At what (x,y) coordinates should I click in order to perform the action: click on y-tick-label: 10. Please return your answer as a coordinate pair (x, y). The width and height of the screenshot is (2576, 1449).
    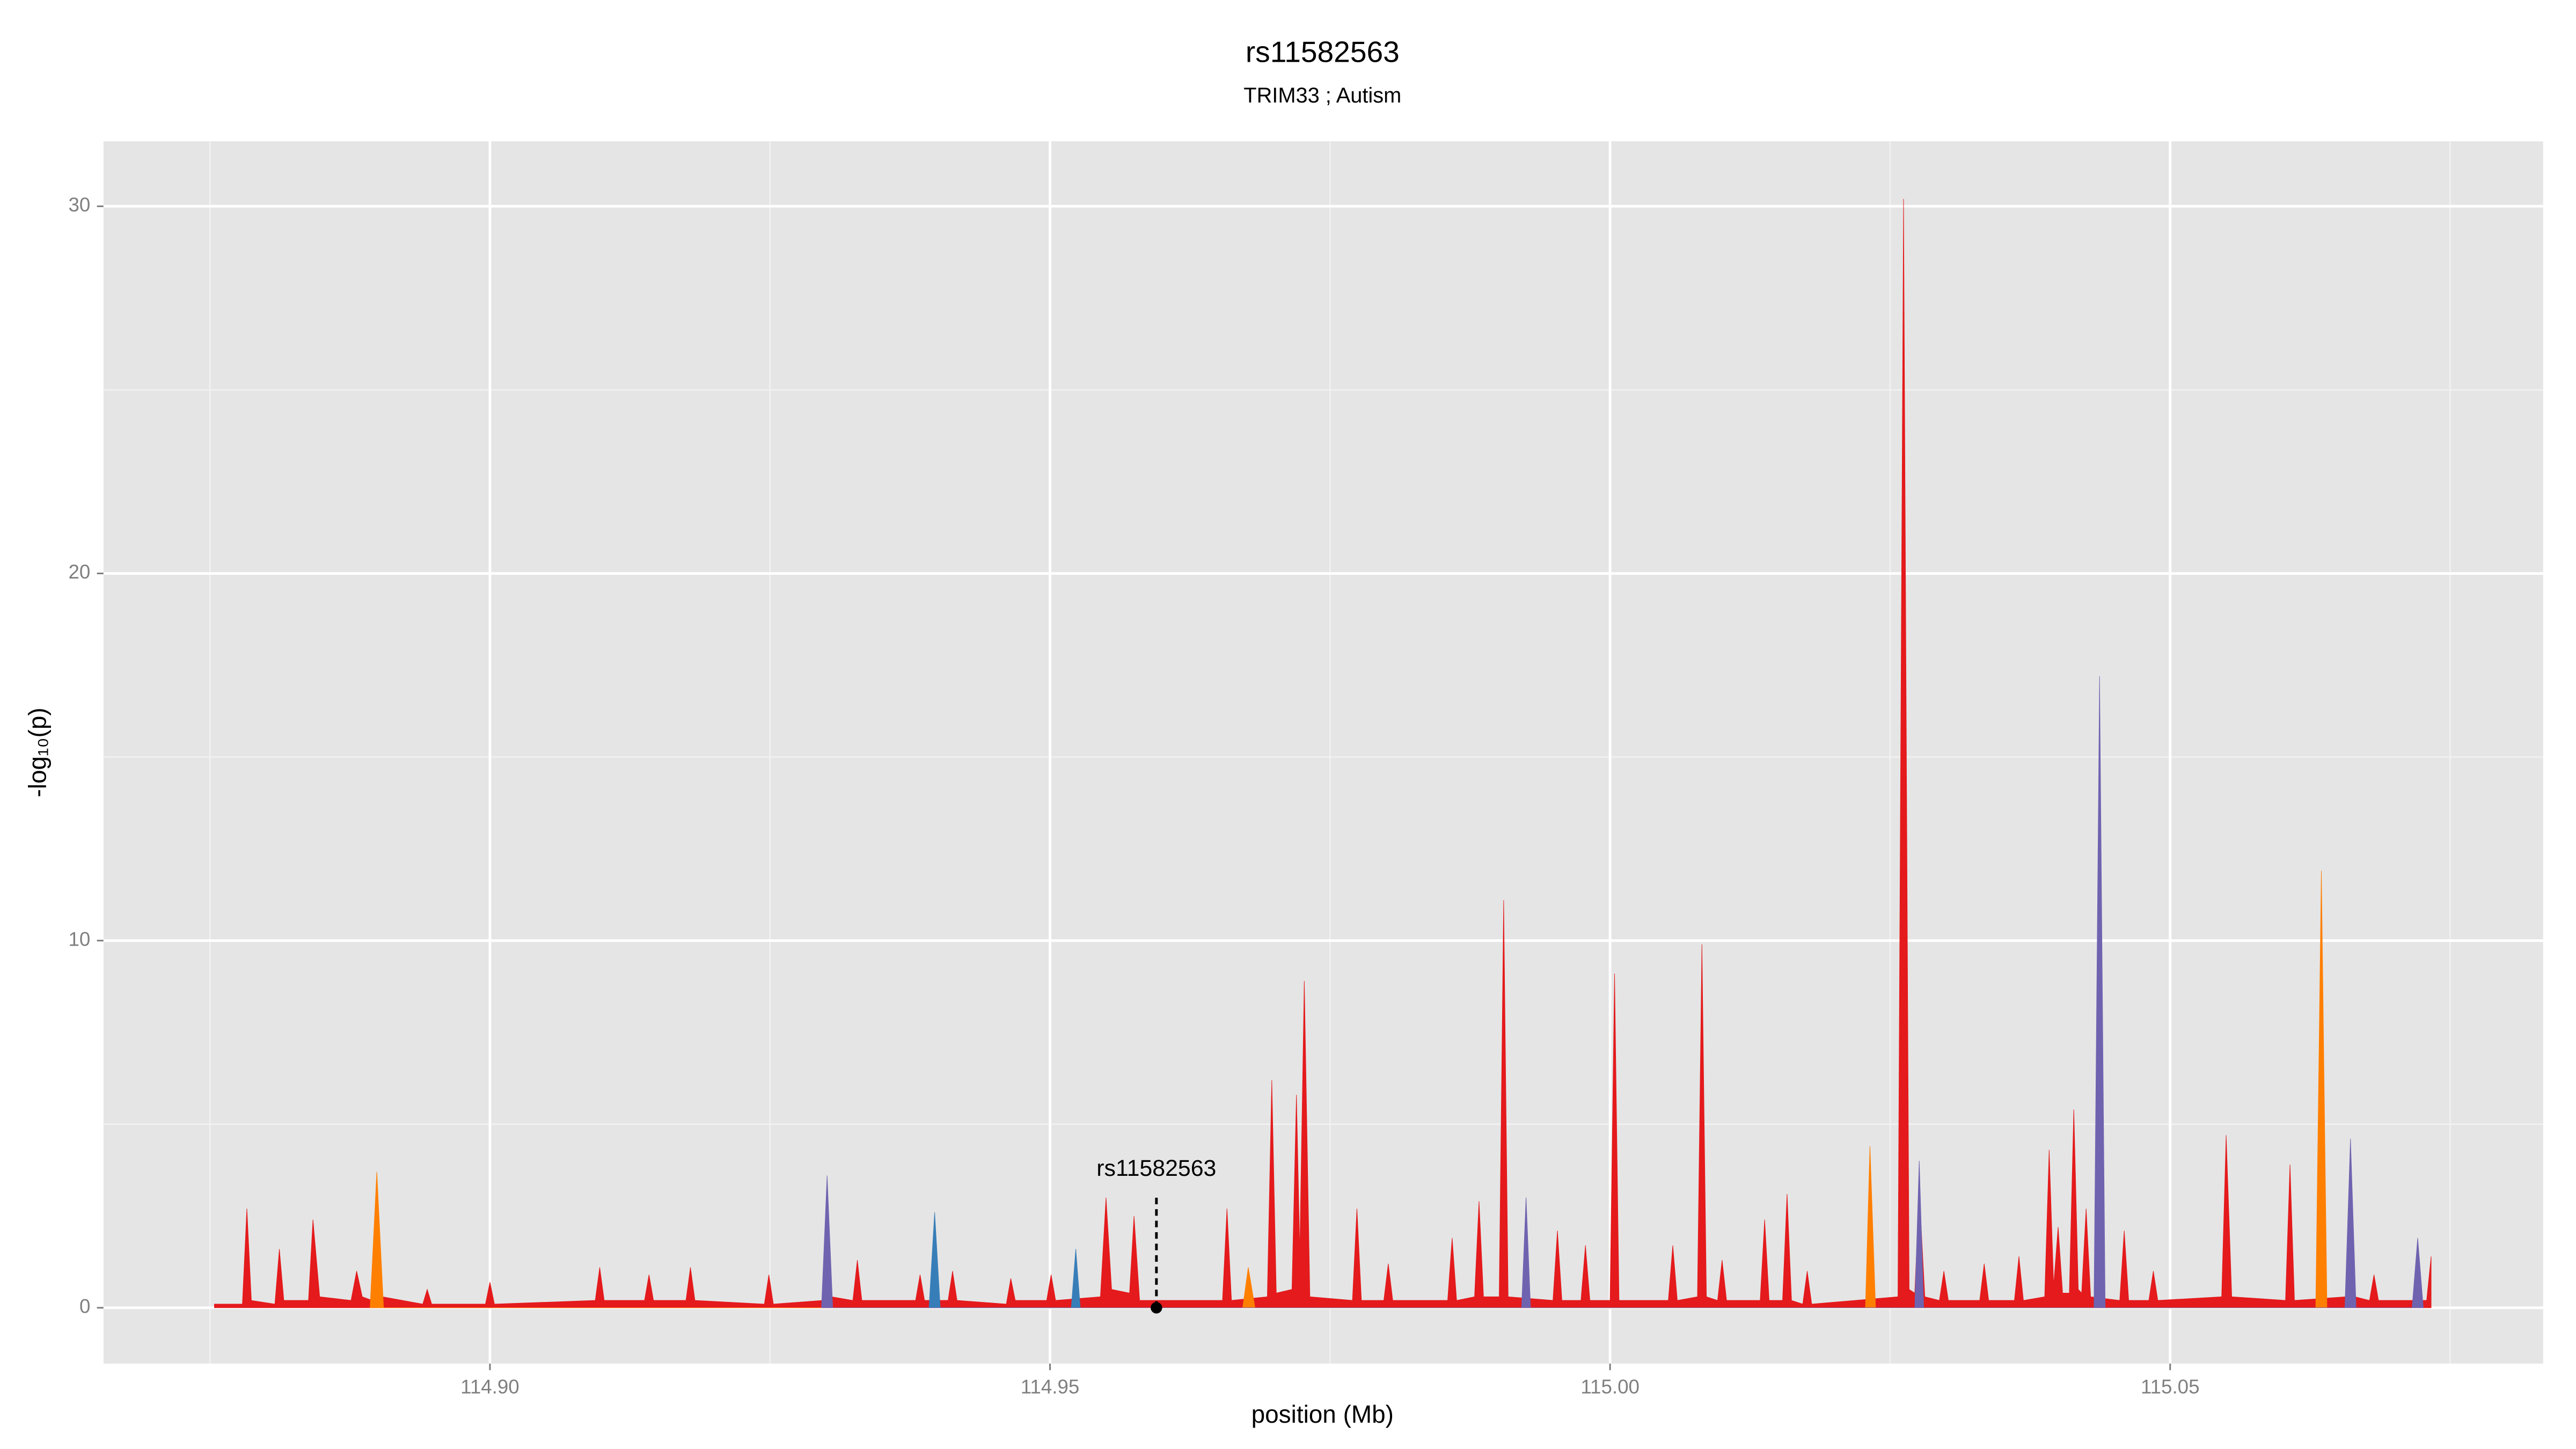
    Looking at the image, I should click on (80, 939).